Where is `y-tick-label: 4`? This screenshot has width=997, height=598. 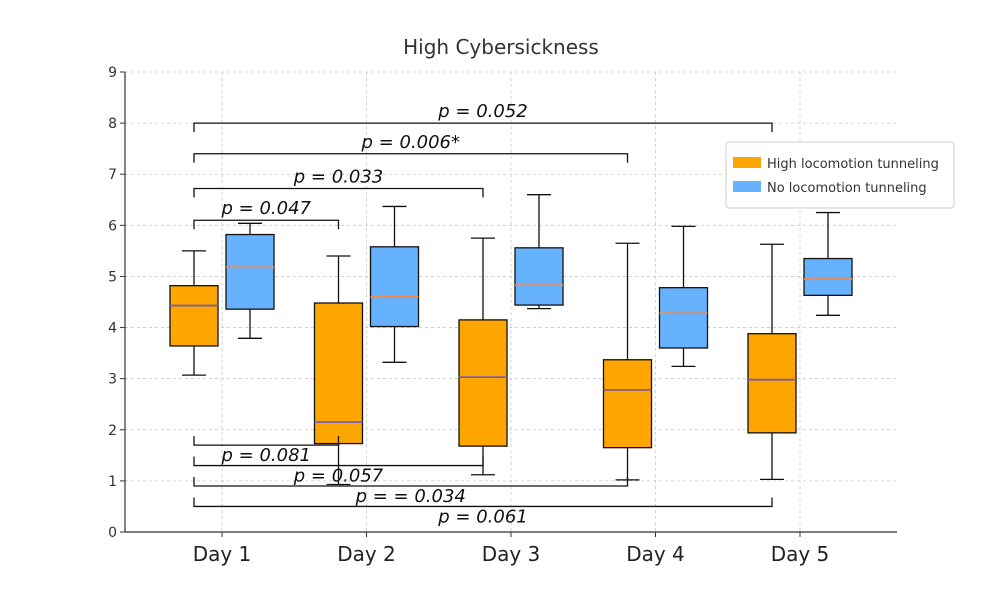
y-tick-label: 4 is located at coordinates (112, 329).